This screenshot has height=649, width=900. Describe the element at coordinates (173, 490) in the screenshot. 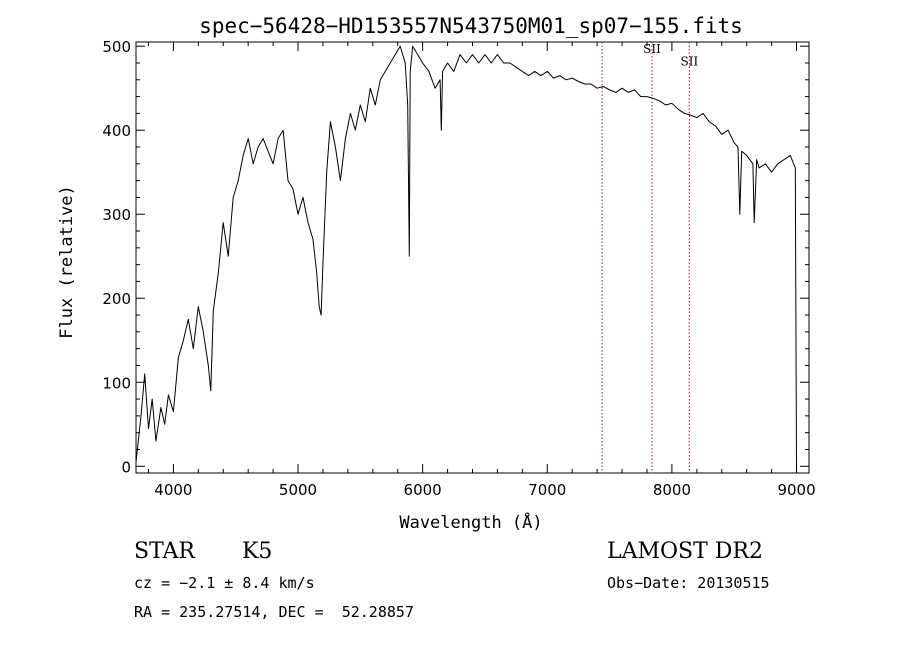

I see `x-tick-label-0: 4000` at that location.